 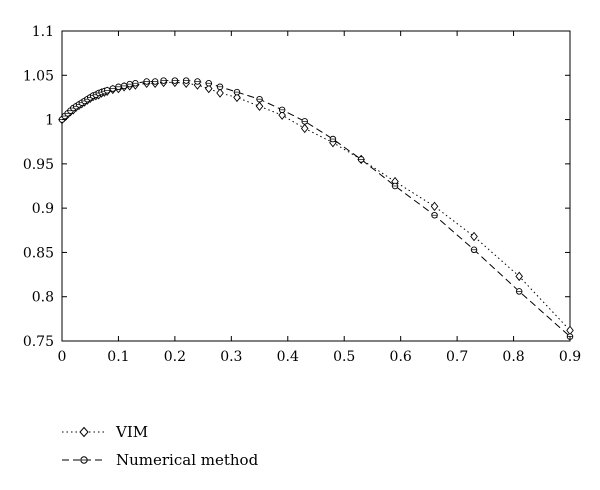 What do you see at coordinates (231, 357) in the screenshot?
I see `x-tick-label: 0.3` at bounding box center [231, 357].